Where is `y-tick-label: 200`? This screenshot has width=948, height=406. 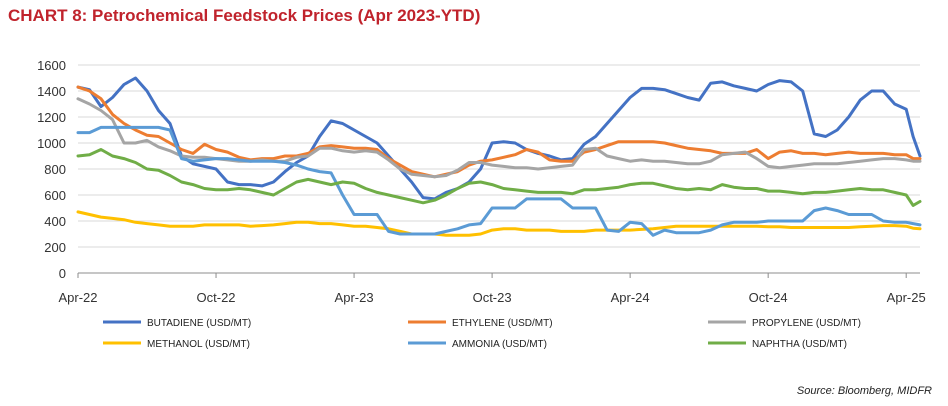 y-tick-label: 200 is located at coordinates (55, 247).